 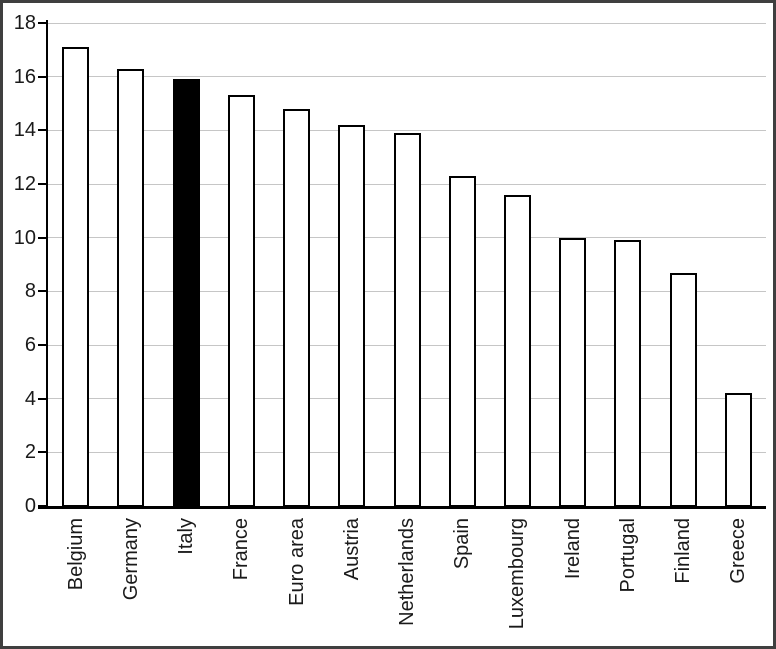 I want to click on y-axis-tick-label: 6, so click(x=30, y=345).